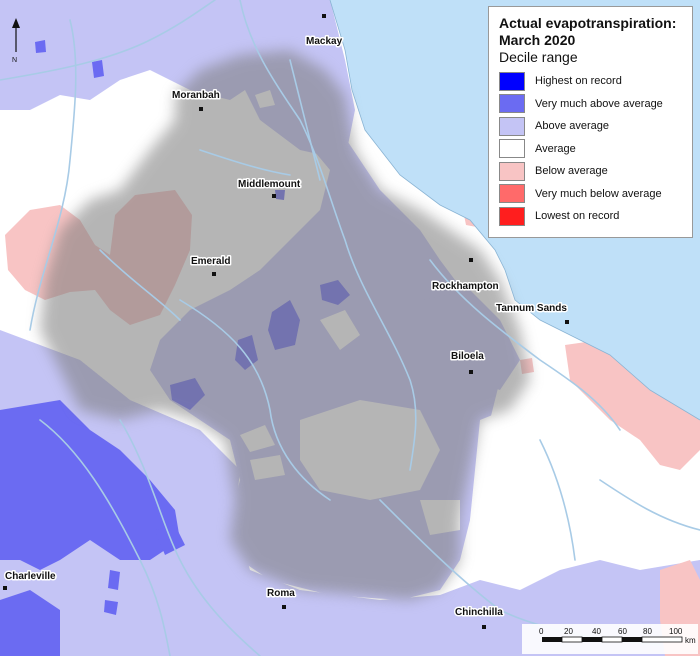 The width and height of the screenshot is (700, 656). I want to click on legend-item: Lowest on record, so click(590, 216).